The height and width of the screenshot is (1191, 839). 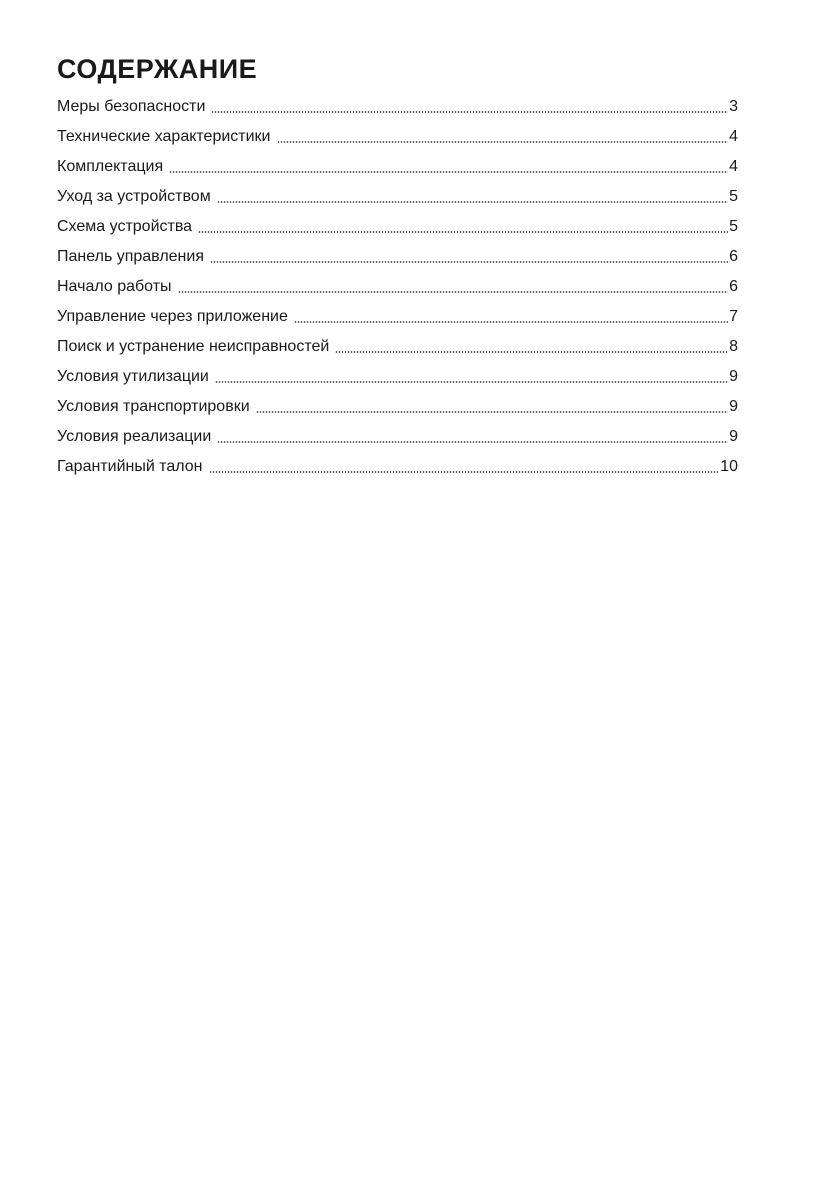 I want to click on toc-entry: Меры безопасности 3, so click(x=397, y=107).